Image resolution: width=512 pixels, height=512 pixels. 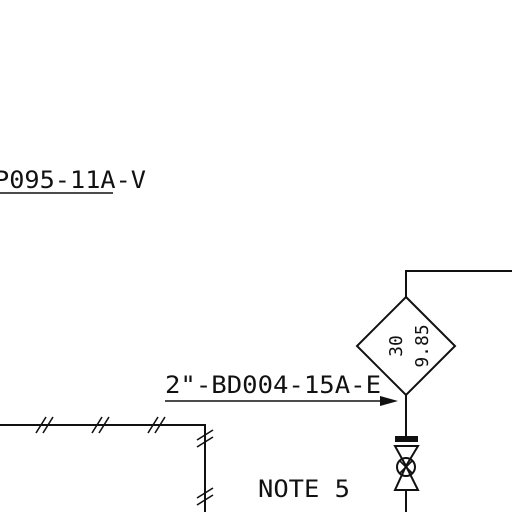 What do you see at coordinates (124, 461) in the screenshot?
I see `pipe-hash-marks` at bounding box center [124, 461].